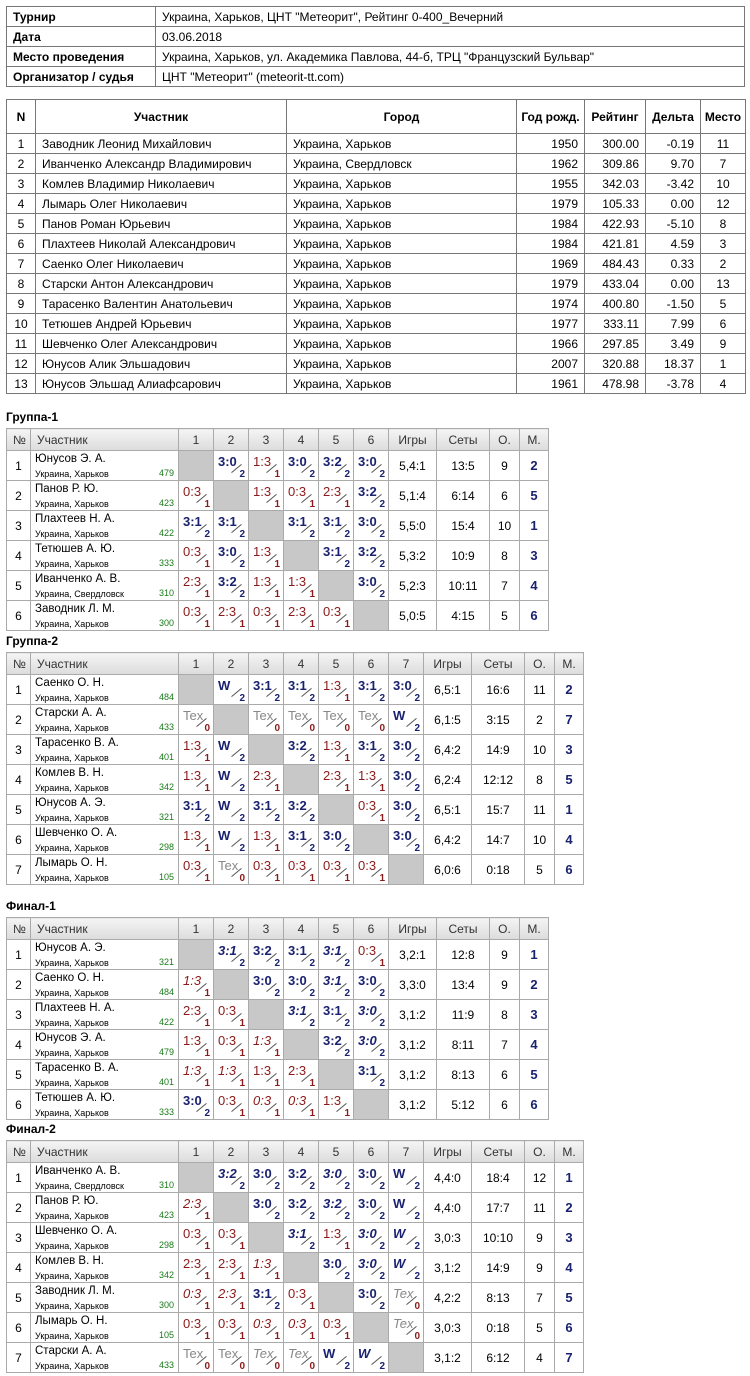  I want to click on row-number: 5, so click(18, 1297).